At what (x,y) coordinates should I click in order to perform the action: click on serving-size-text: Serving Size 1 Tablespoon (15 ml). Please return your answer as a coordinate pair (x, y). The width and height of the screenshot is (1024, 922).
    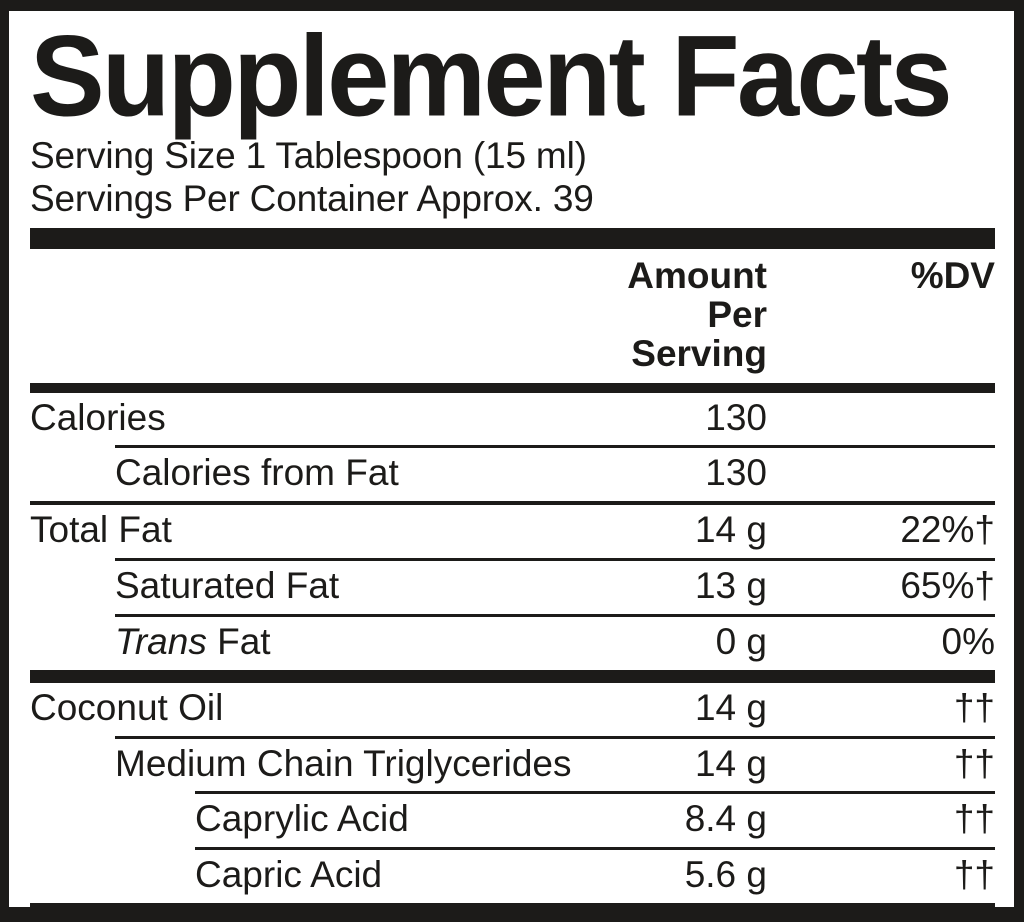
    Looking at the image, I should click on (308, 156).